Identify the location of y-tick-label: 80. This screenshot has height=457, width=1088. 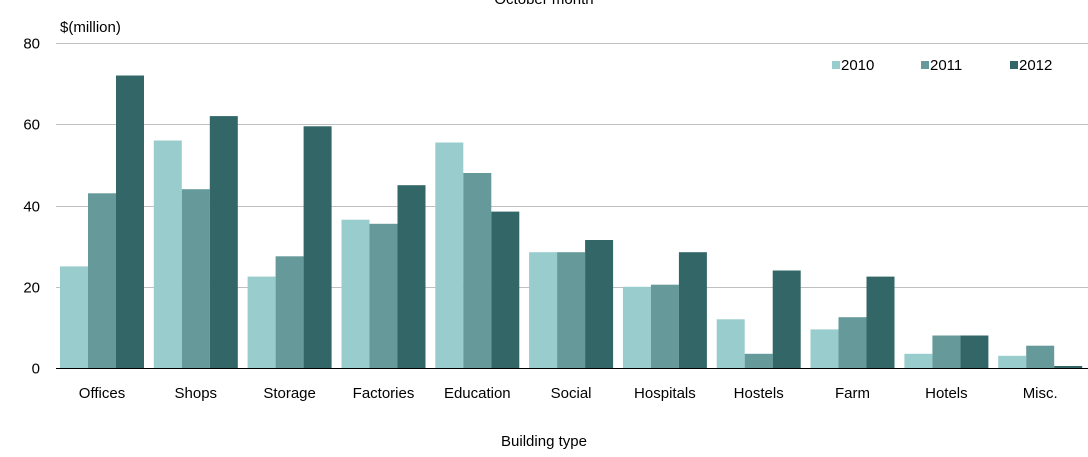
(31, 44).